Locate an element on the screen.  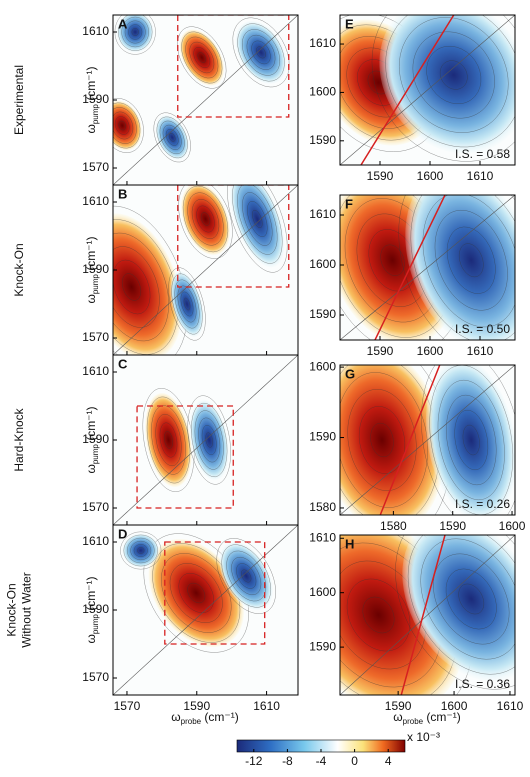
colorbar-tick-label: 4 is located at coordinates (388, 761).